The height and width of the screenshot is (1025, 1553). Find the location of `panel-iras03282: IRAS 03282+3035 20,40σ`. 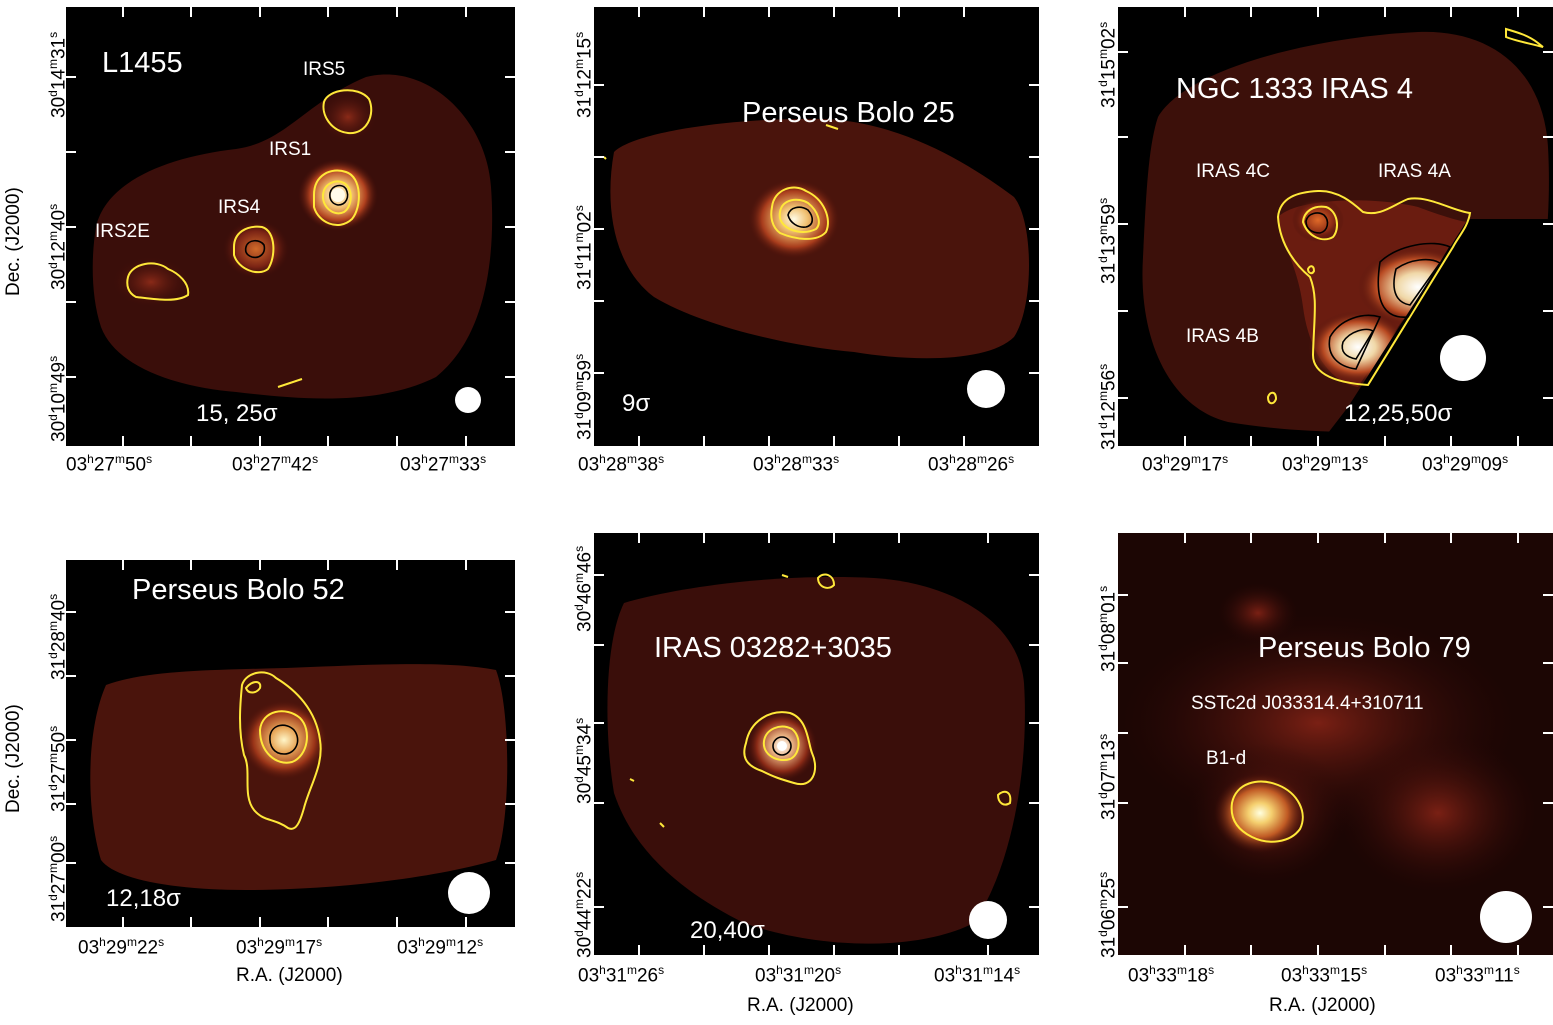

panel-iras03282: IRAS 03282+3035 20,40σ is located at coordinates (816, 744).